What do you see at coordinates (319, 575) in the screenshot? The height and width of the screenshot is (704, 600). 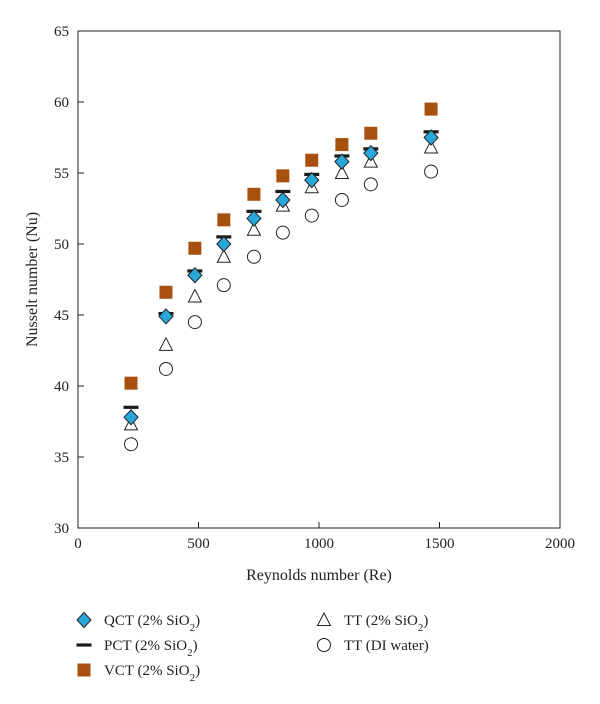 I see `x-axis-title: Reynolds number (Re)` at bounding box center [319, 575].